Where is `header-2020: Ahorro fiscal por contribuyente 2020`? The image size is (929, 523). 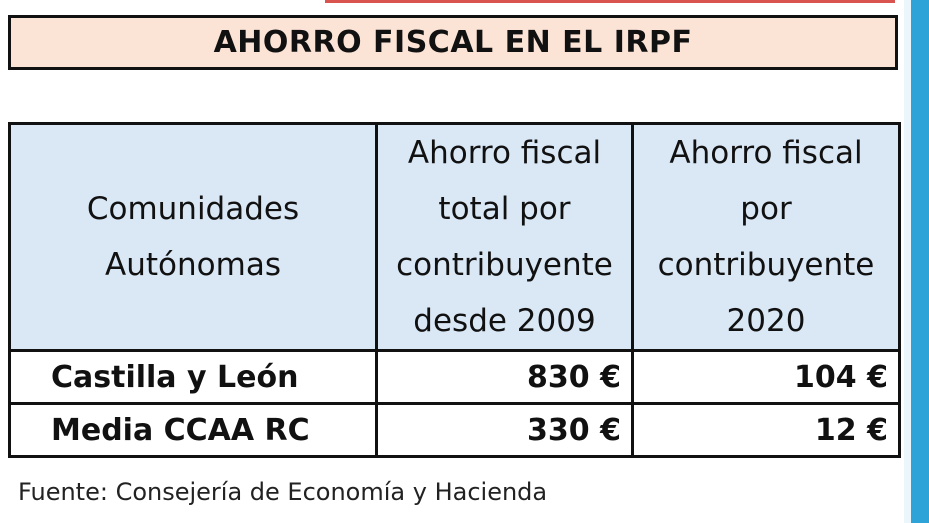 header-2020: Ahorro fiscal por contribuyente 2020 is located at coordinates (766, 237).